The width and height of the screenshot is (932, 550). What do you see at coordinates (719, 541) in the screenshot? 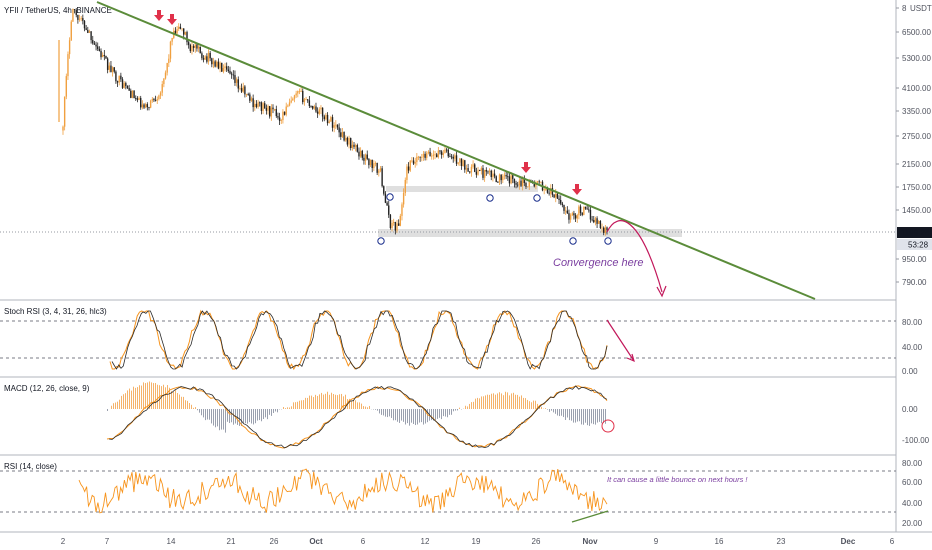
I see `time-axis-label: 16` at bounding box center [719, 541].